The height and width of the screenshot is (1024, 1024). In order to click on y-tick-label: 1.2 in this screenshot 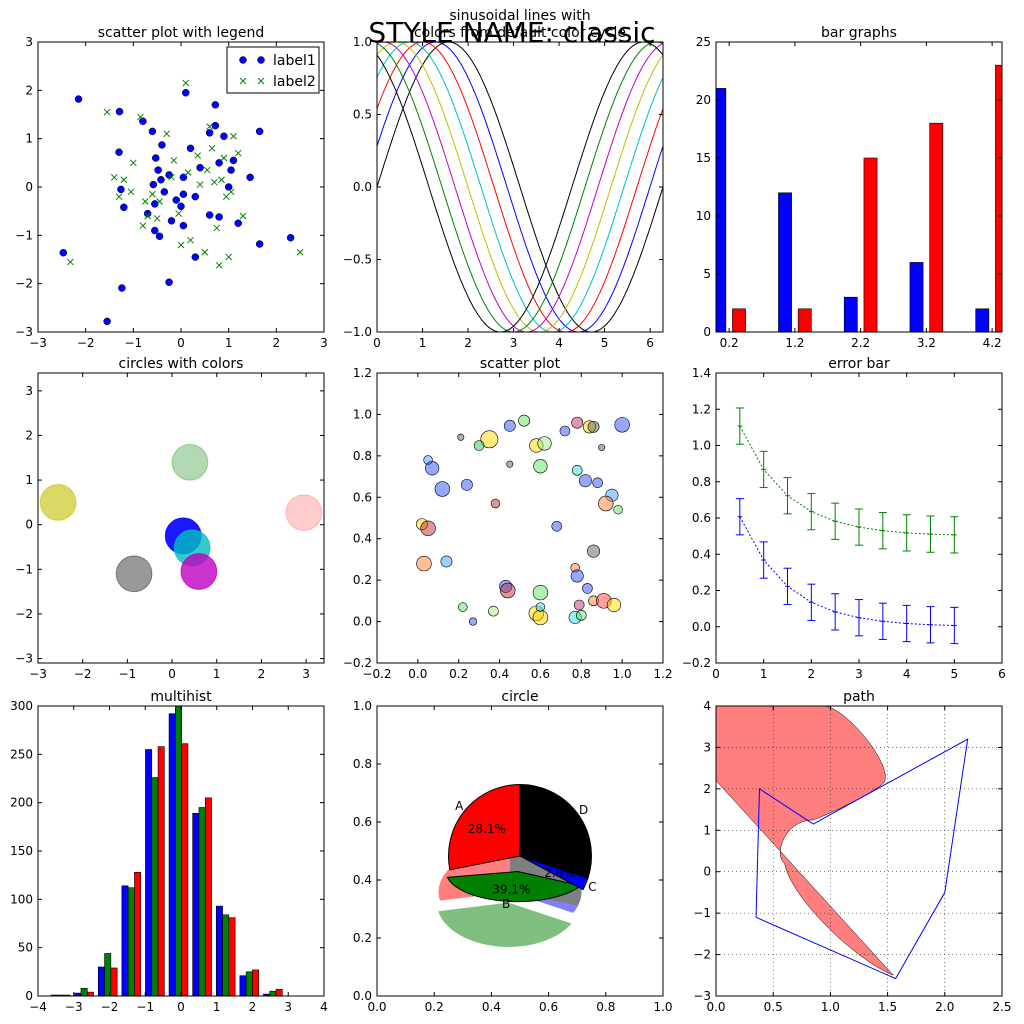, I will do `click(701, 409)`.